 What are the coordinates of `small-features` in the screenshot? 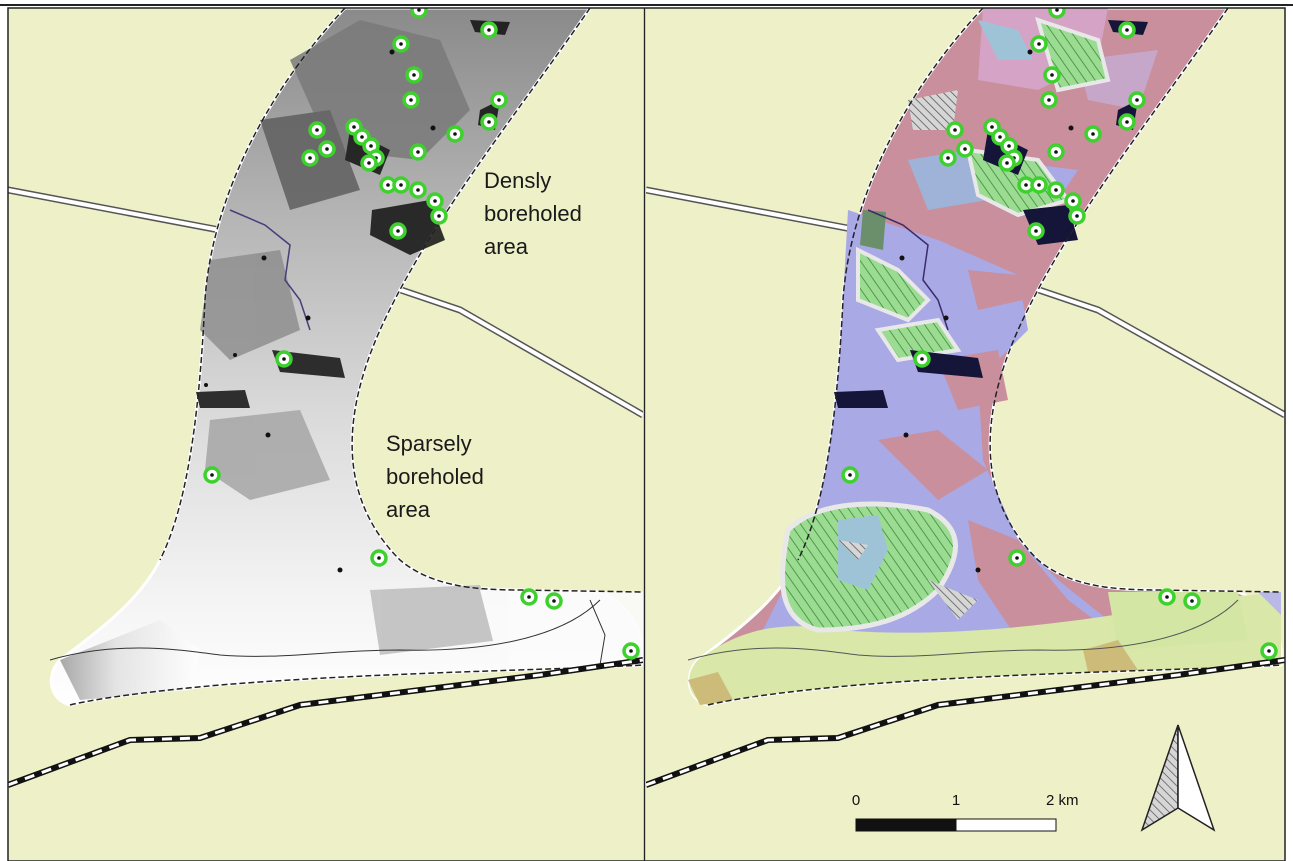 It's located at (320, 311).